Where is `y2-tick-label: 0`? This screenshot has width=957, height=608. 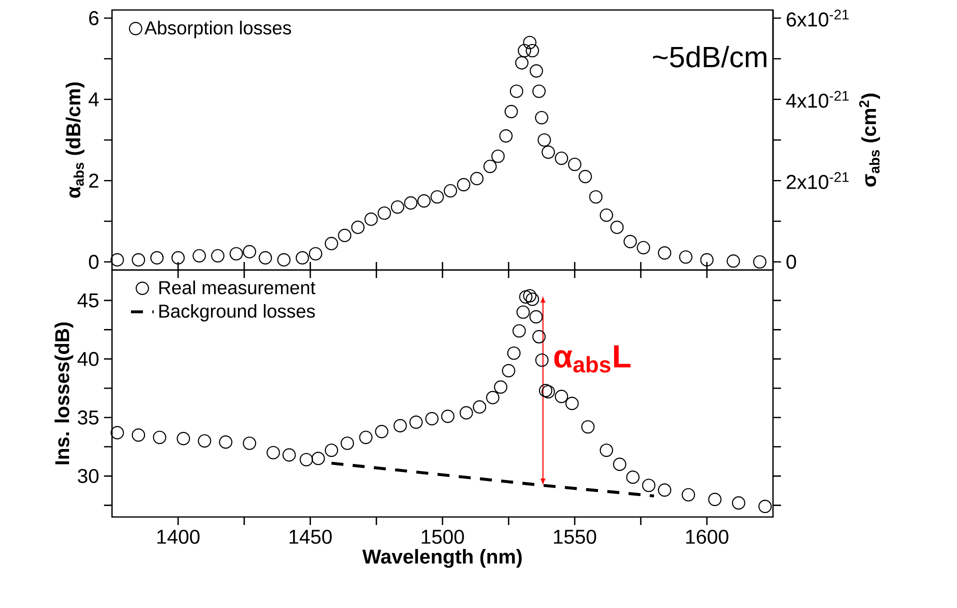
y2-tick-label: 0 is located at coordinates (791, 261).